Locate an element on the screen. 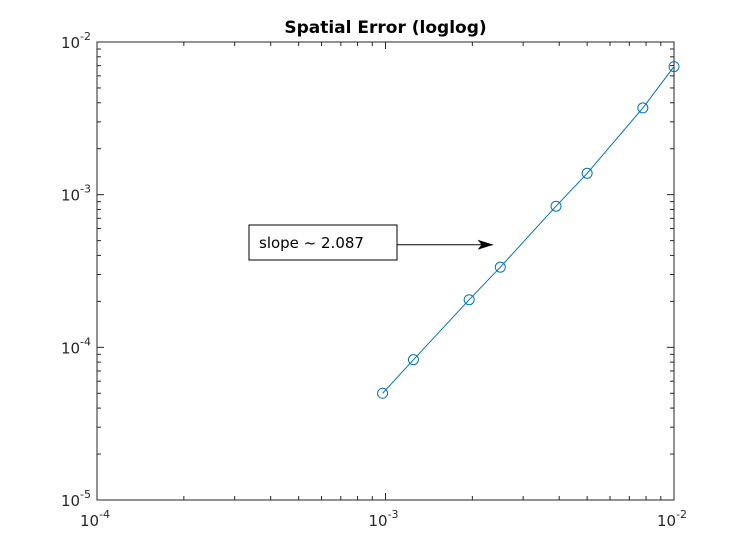  x-tick-label: 10⁻² is located at coordinates (672, 519).